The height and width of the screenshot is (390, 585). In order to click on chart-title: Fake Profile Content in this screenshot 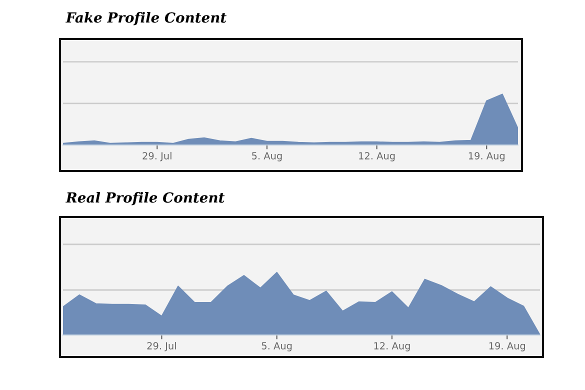, I will do `click(146, 19)`.